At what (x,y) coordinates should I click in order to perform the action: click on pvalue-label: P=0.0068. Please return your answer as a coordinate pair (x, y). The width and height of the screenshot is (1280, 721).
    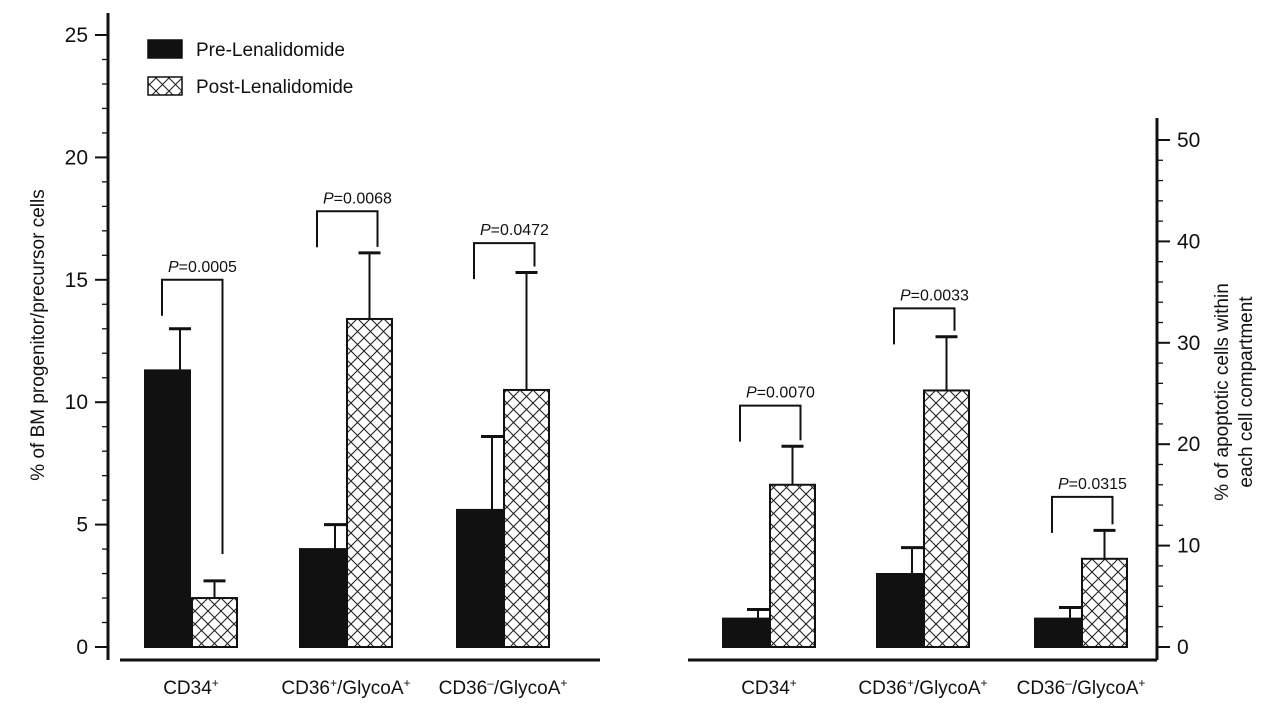
    Looking at the image, I should click on (357, 198).